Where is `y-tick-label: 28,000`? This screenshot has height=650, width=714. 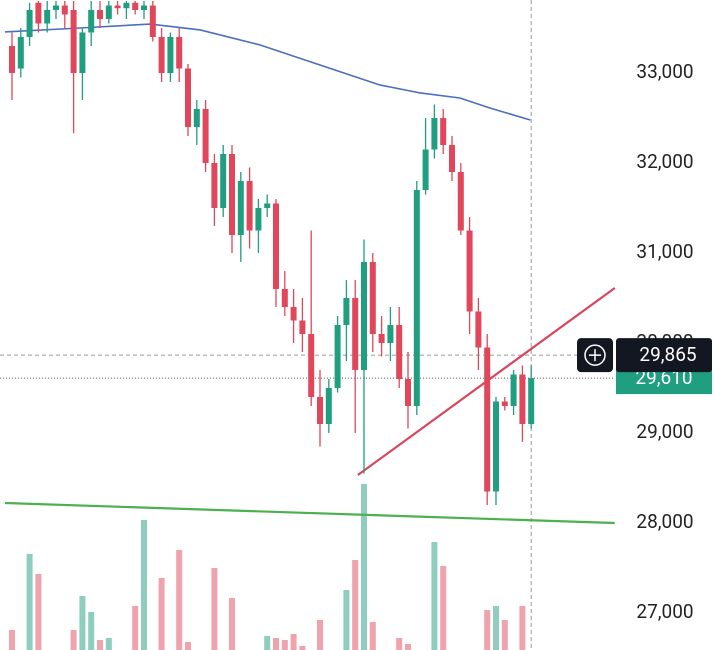 y-tick-label: 28,000 is located at coordinates (664, 521).